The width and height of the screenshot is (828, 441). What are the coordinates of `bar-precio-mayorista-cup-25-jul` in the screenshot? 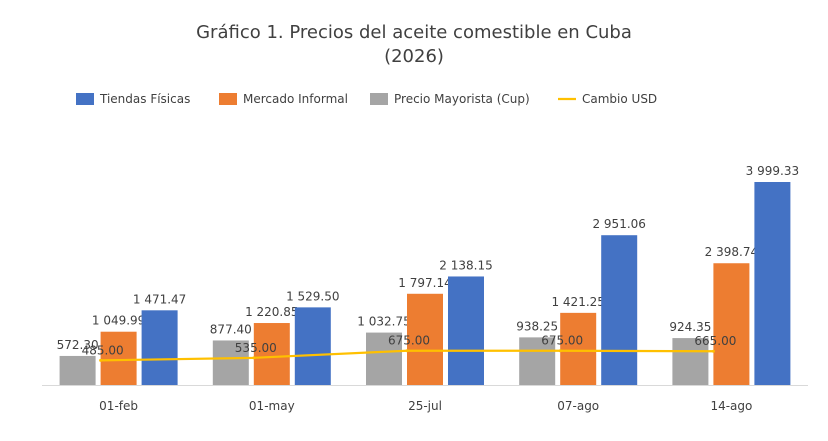 It's located at (384, 358).